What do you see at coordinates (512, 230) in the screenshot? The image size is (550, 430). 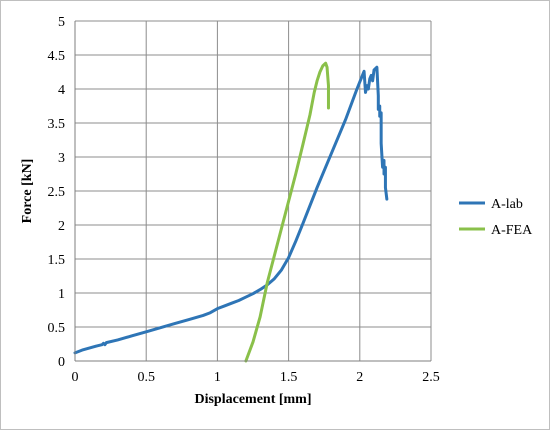 I see `legend-label-a-fea: A-FEA` at bounding box center [512, 230].